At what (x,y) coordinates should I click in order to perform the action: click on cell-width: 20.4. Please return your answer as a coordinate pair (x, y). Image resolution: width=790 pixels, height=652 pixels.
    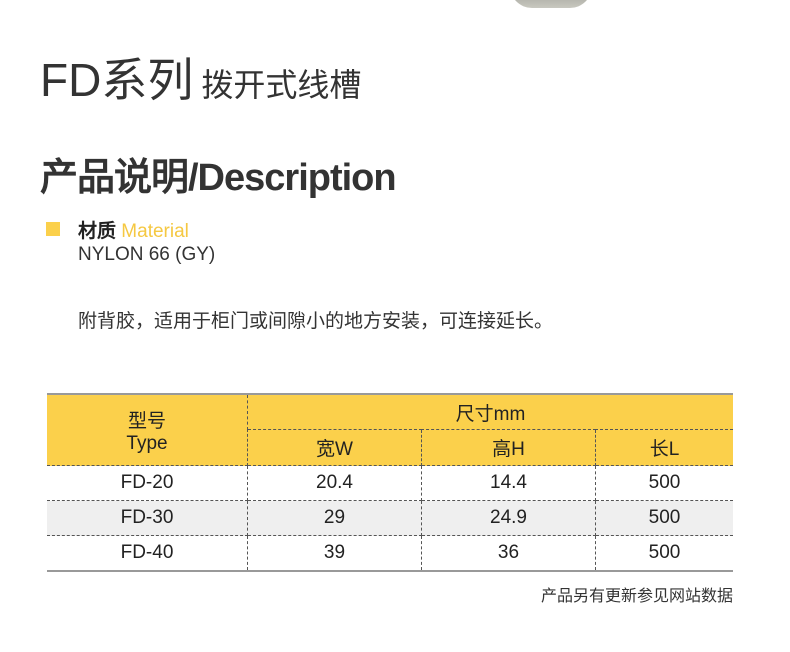
    Looking at the image, I should click on (334, 483).